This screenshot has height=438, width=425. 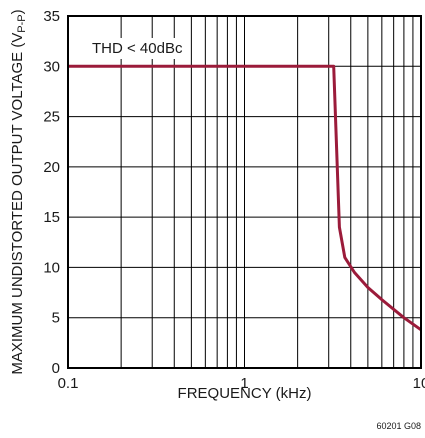 What do you see at coordinates (22, 23) in the screenshot?
I see `y-axis-label-subscript: P-P` at bounding box center [22, 23].